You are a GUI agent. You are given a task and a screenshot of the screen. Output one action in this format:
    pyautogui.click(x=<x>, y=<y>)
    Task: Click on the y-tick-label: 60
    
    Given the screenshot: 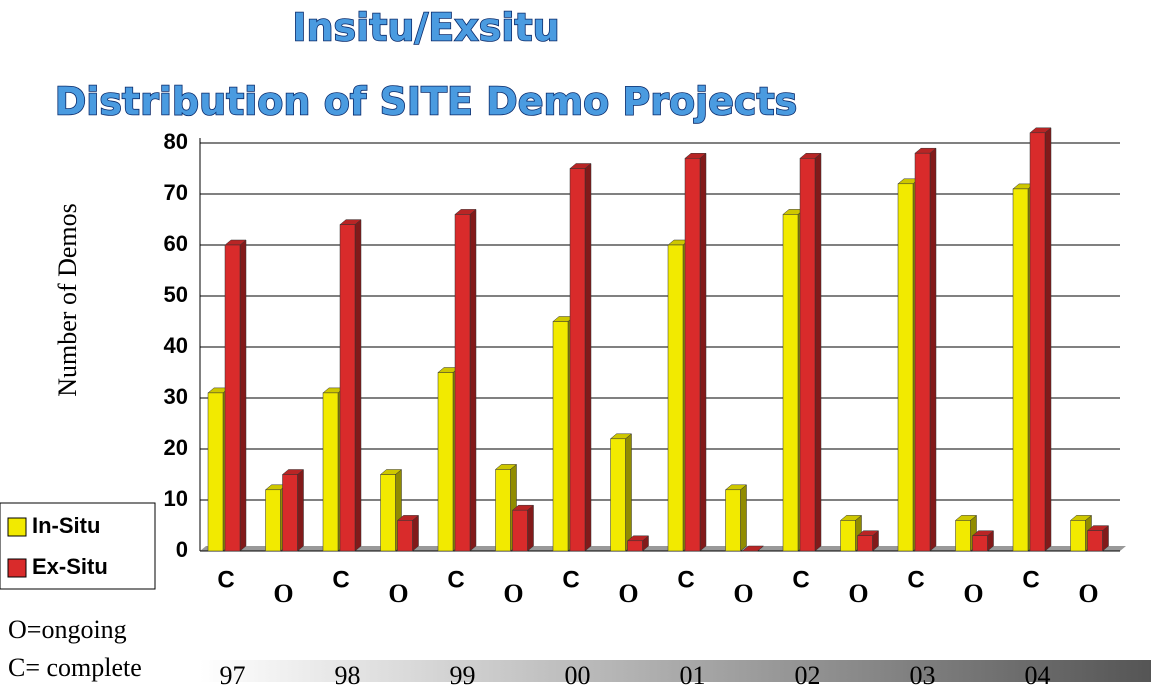 What is the action you would take?
    pyautogui.click(x=176, y=243)
    